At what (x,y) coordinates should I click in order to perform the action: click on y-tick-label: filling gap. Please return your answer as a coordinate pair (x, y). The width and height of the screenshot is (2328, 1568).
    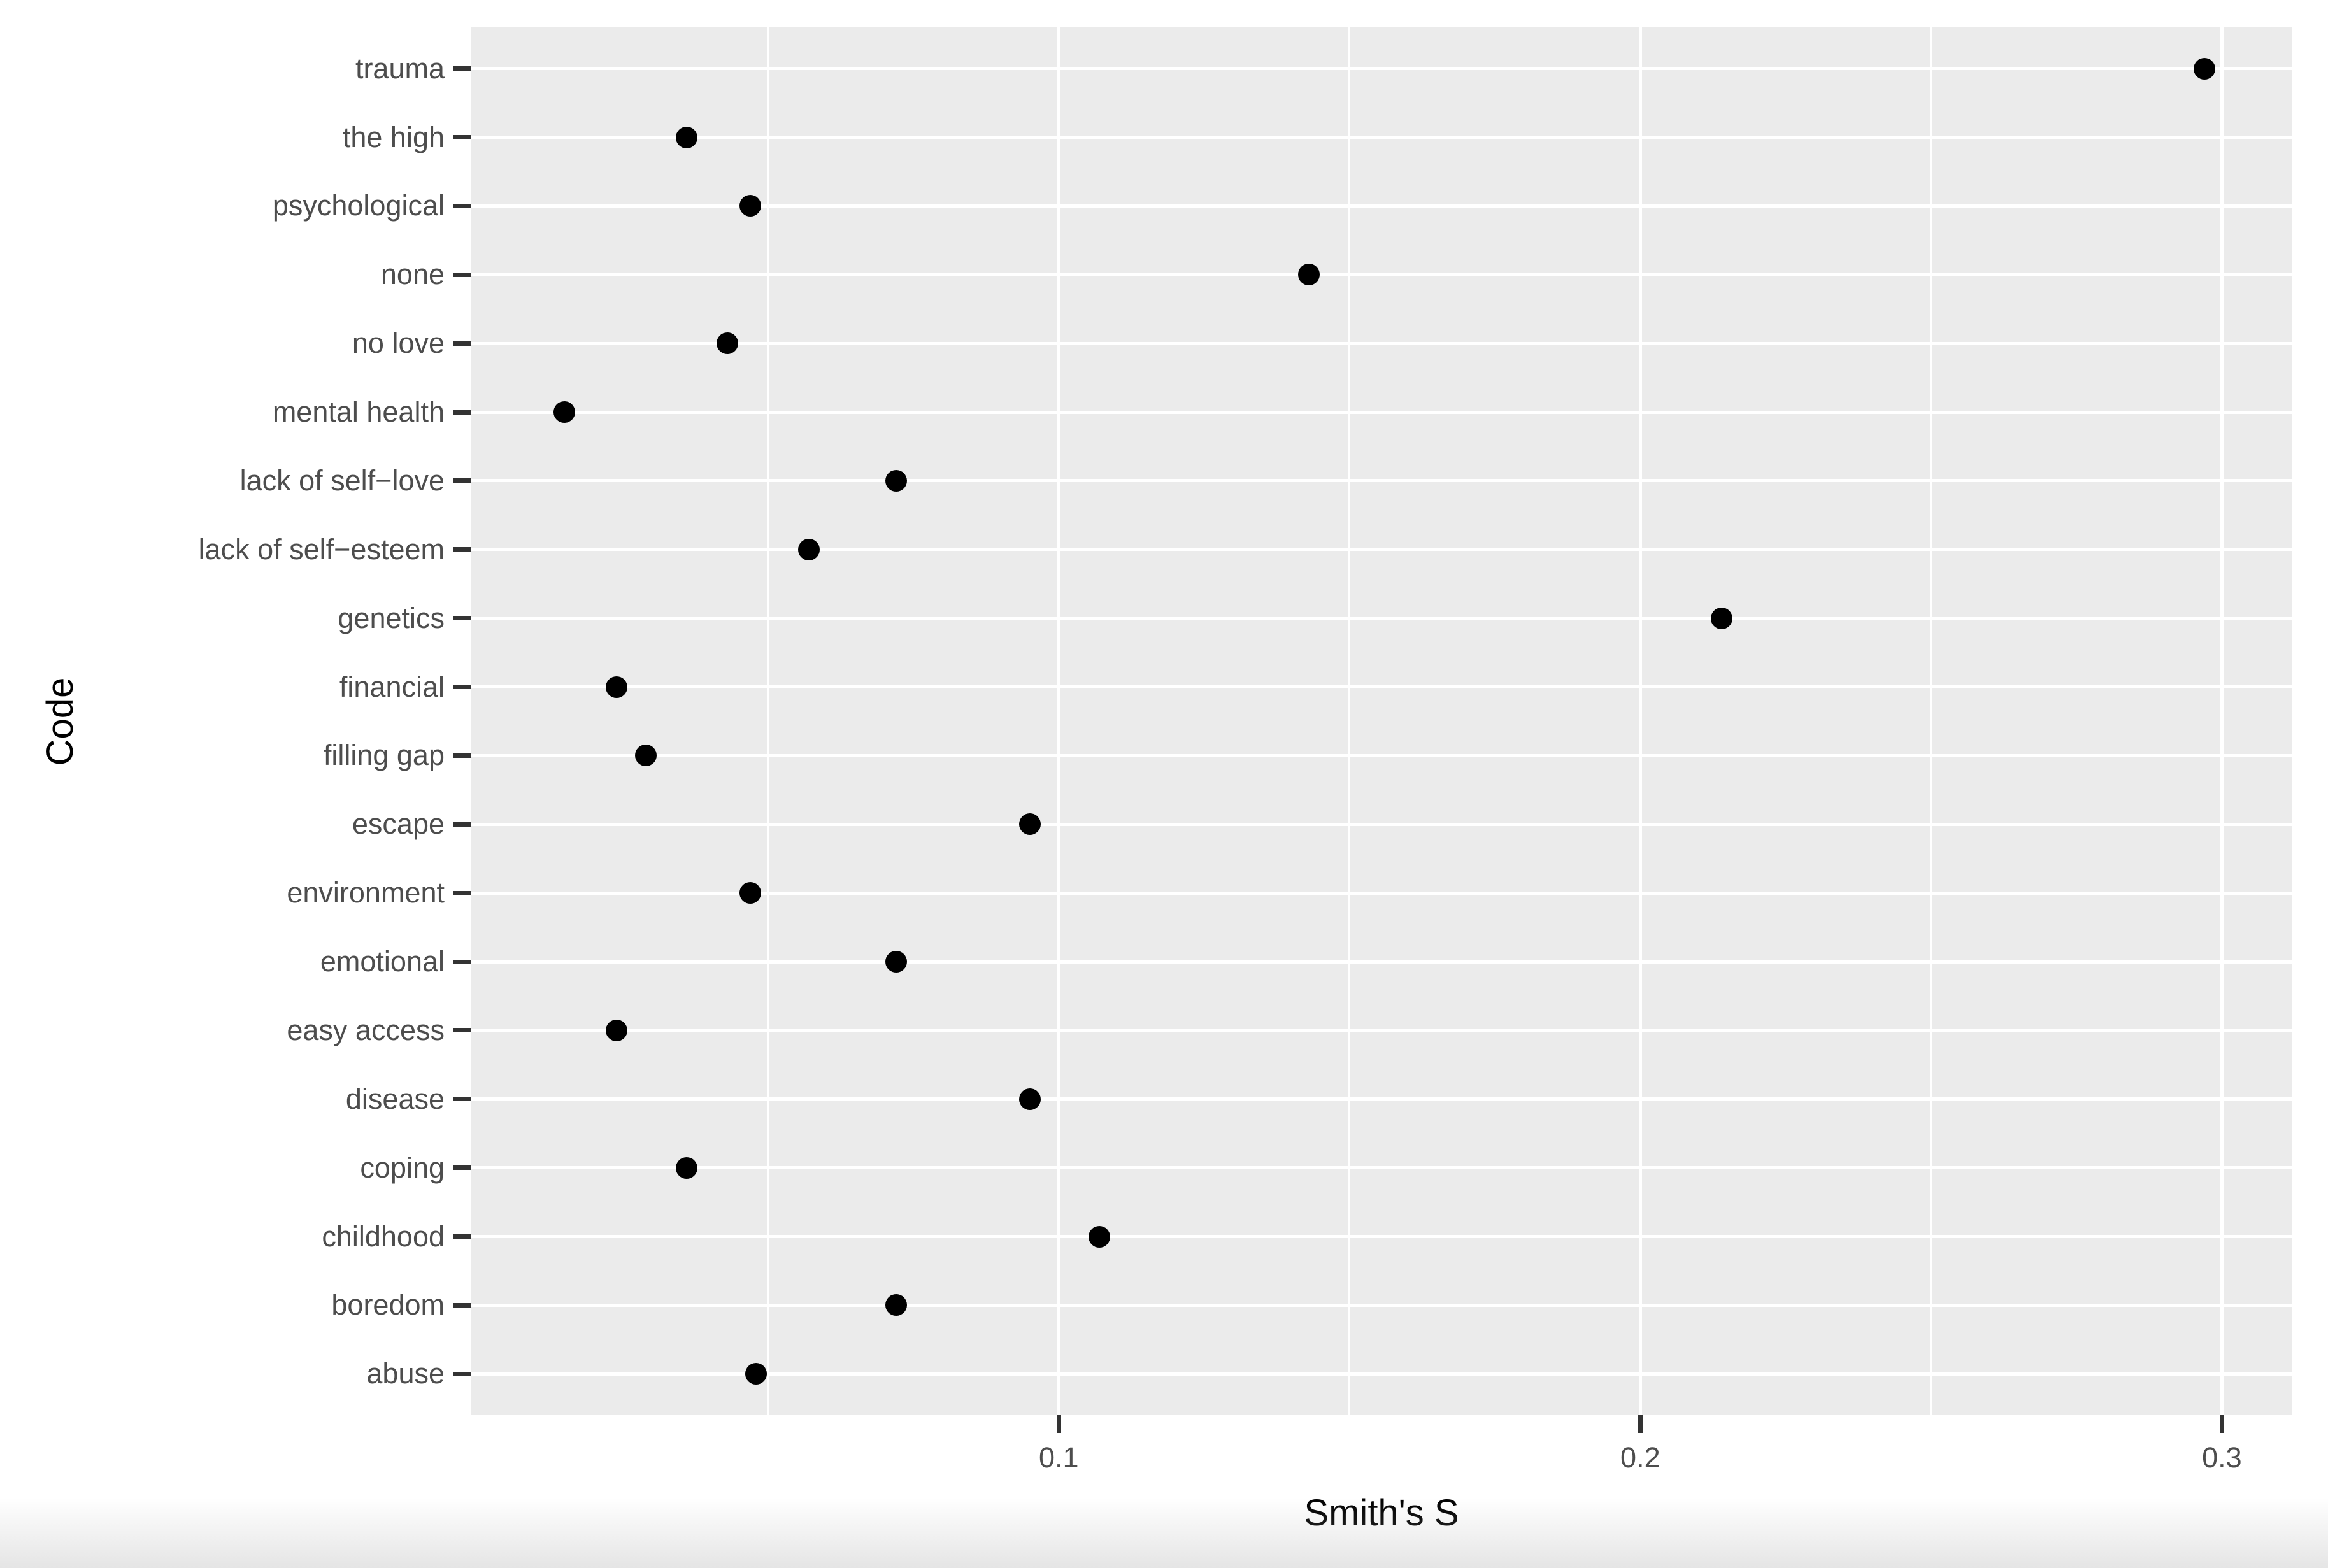
    Looking at the image, I should click on (384, 756).